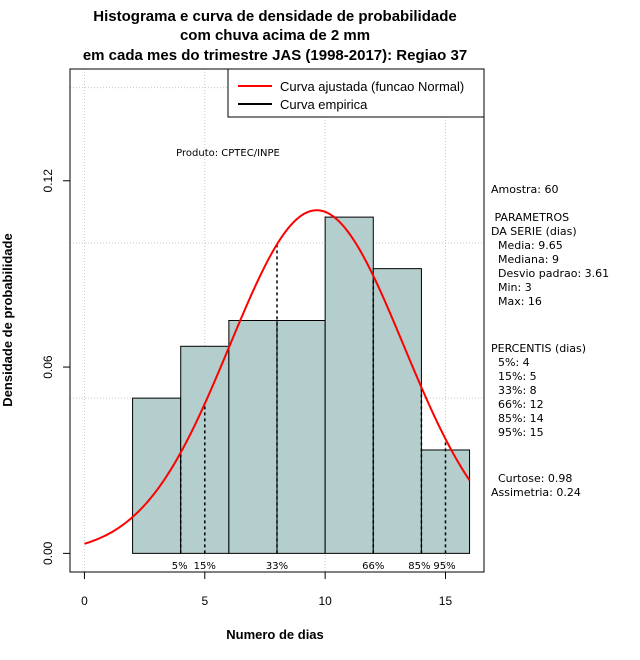 This screenshot has width=640, height=660. Describe the element at coordinates (228, 153) in the screenshot. I see `product-annotation: Produto: CPTEC/INPE` at that location.